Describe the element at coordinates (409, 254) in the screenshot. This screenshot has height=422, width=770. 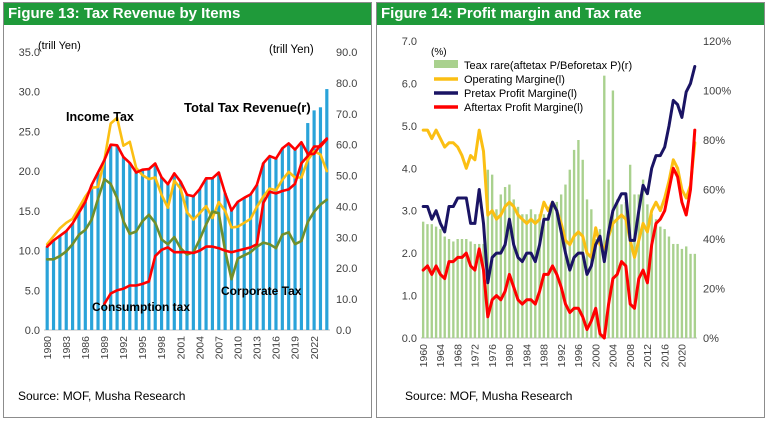
I see `y-left-tick-label: 2.0` at that location.